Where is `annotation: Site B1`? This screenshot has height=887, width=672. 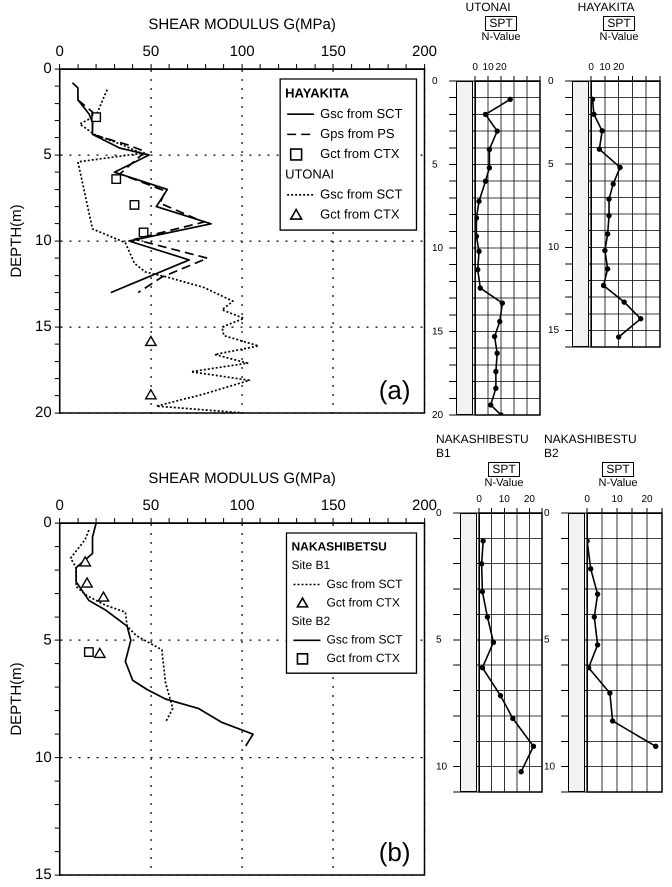 annotation: Site B1 is located at coordinates (310, 565).